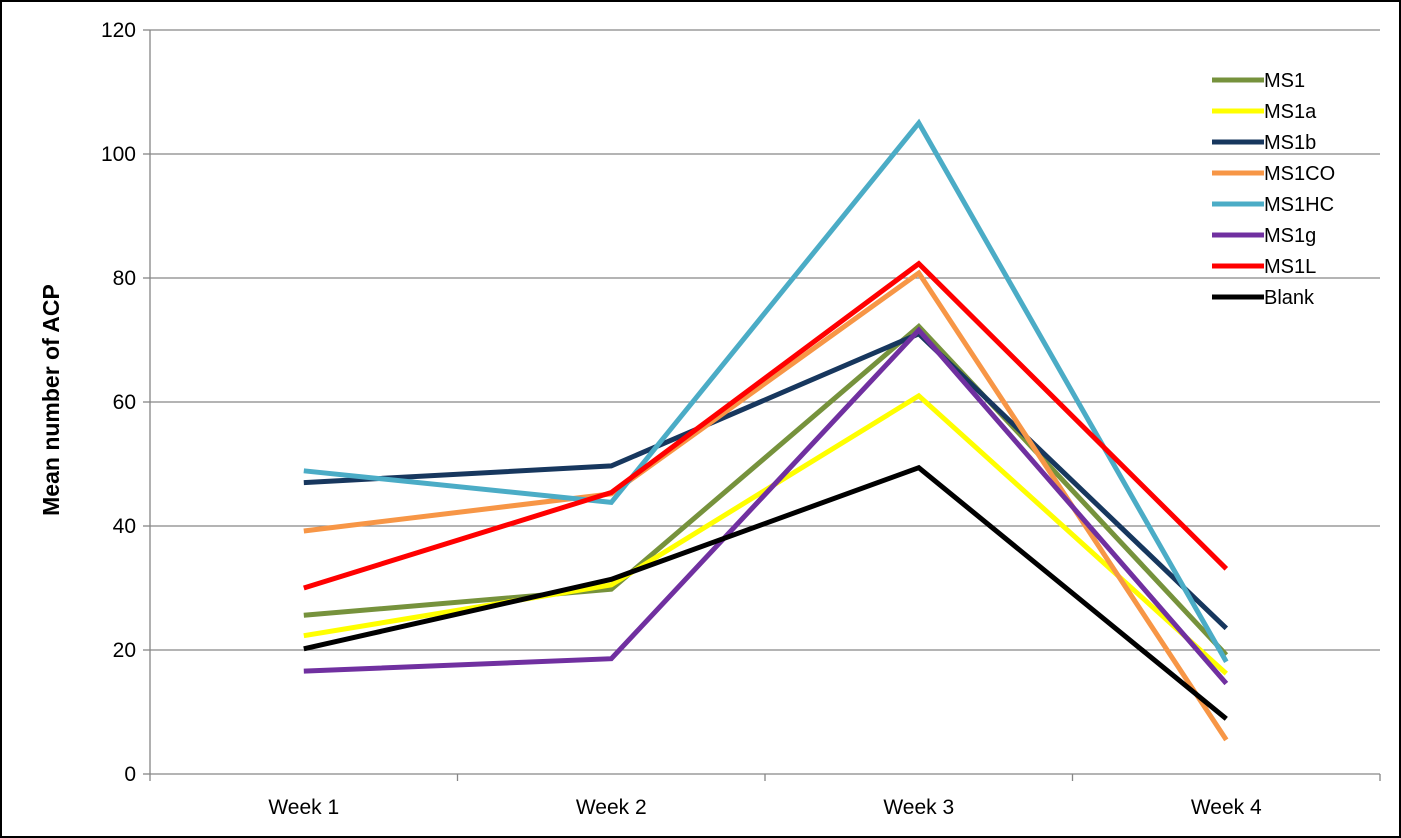 Image resolution: width=1401 pixels, height=838 pixels. I want to click on x-tick-label: Week 1, so click(303, 807).